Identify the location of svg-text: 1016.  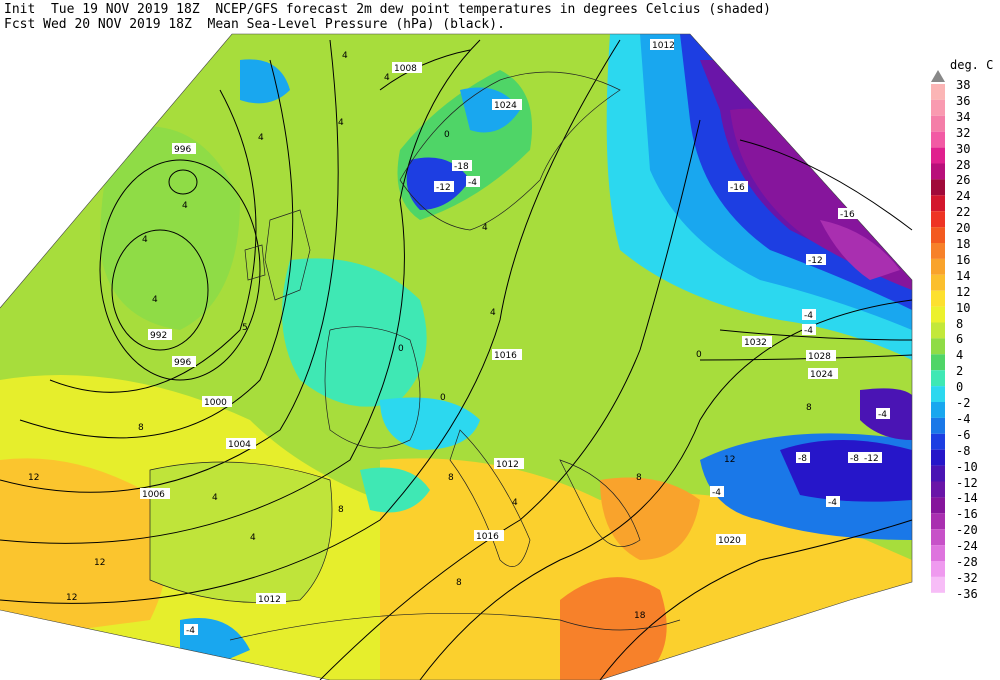
(487, 537).